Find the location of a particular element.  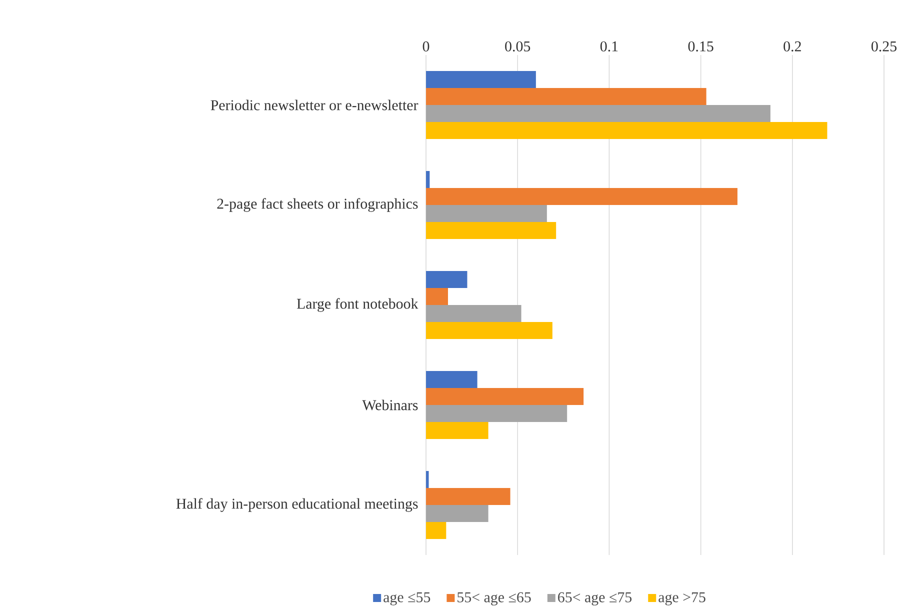

x-tick-label: 0.25 is located at coordinates (884, 46).